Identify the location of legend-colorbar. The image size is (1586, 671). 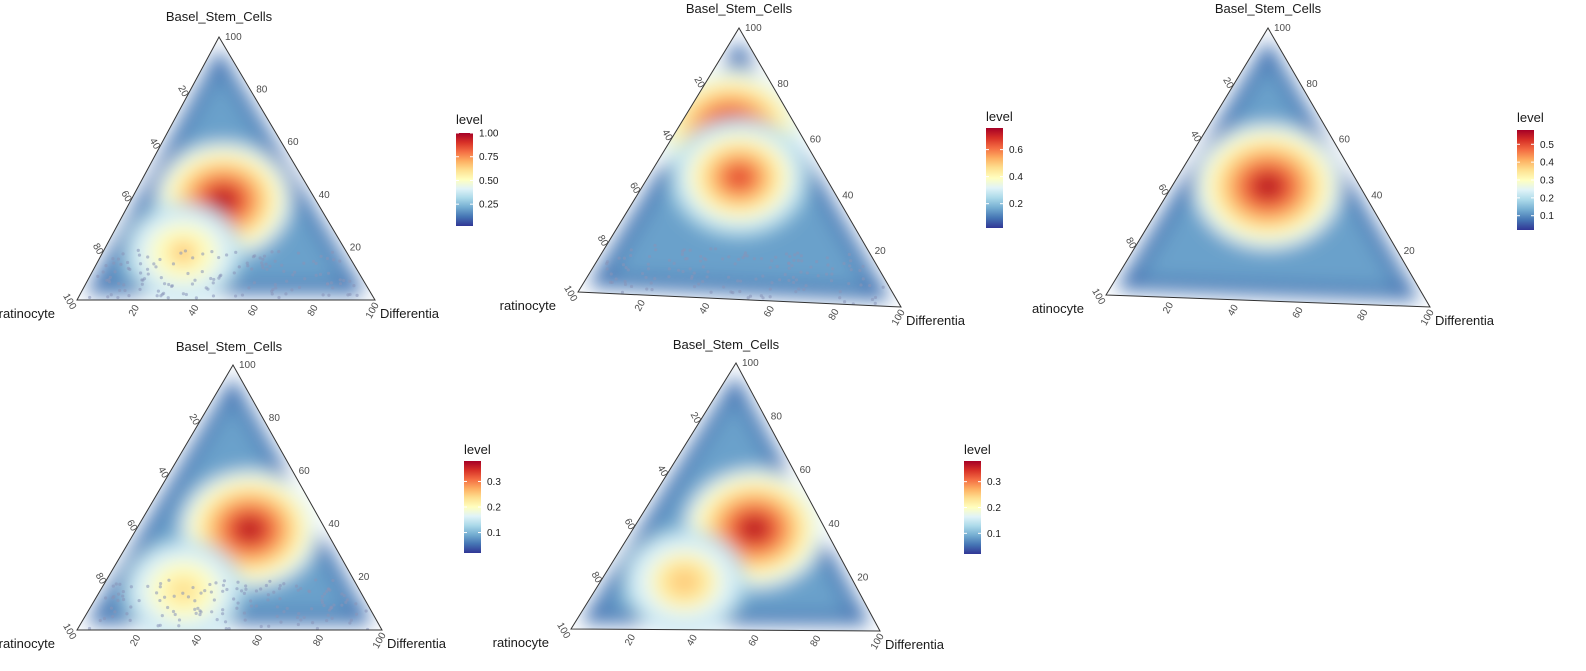
(1525, 180).